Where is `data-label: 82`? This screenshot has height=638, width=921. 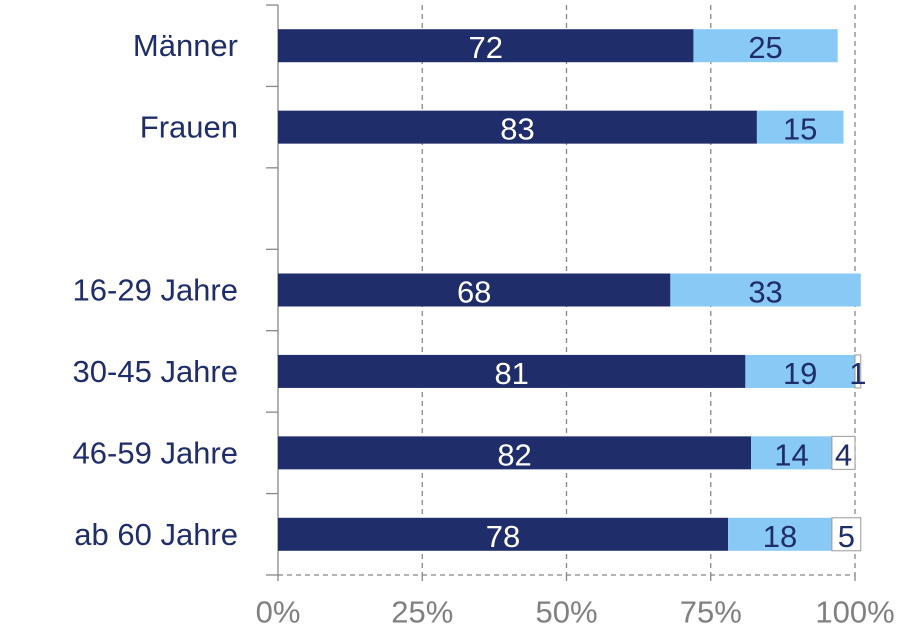
data-label: 82 is located at coordinates (514, 454).